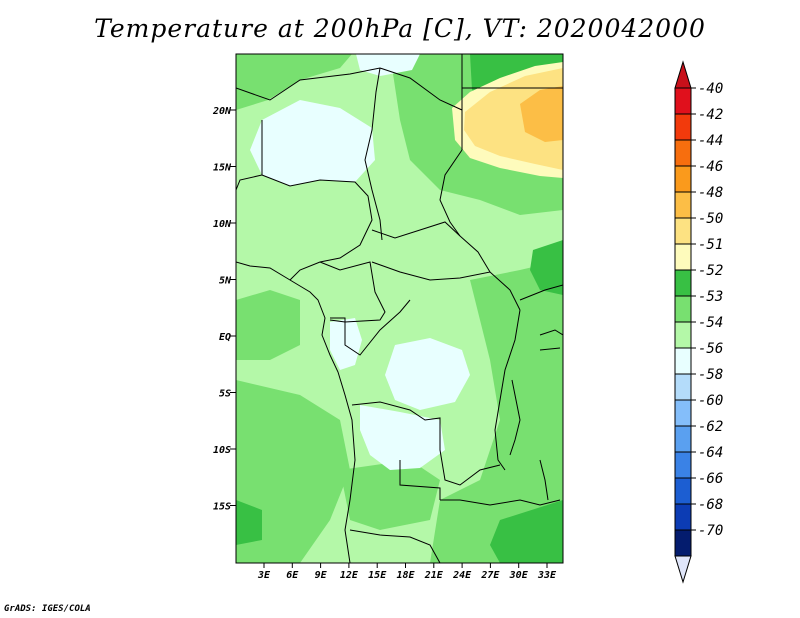 The width and height of the screenshot is (800, 618). I want to click on colorbar-label: -60, so click(710, 401).